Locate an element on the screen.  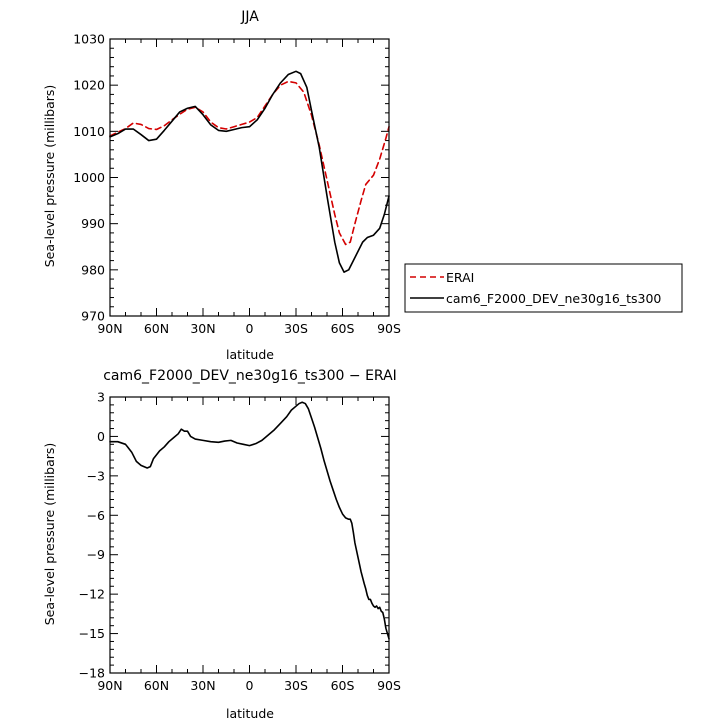
top-y-tick-label: 990 is located at coordinates (93, 223).